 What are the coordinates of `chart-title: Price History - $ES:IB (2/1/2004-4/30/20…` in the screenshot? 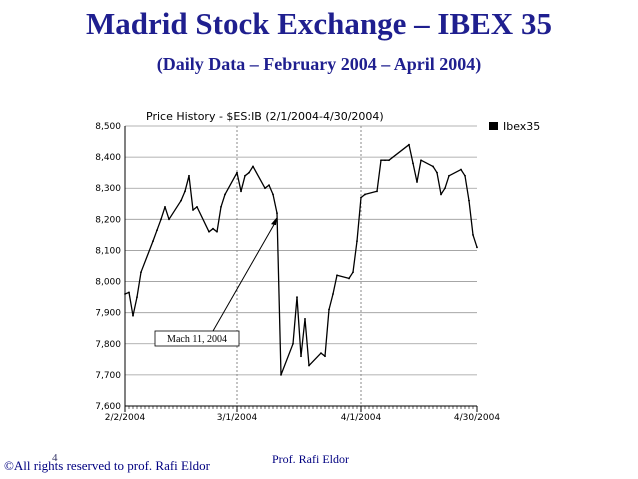 It's located at (265, 116).